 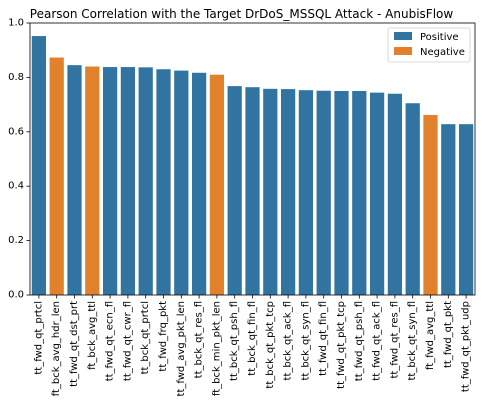 I want to click on y-tick-label-4: 0.8, so click(x=16, y=77).